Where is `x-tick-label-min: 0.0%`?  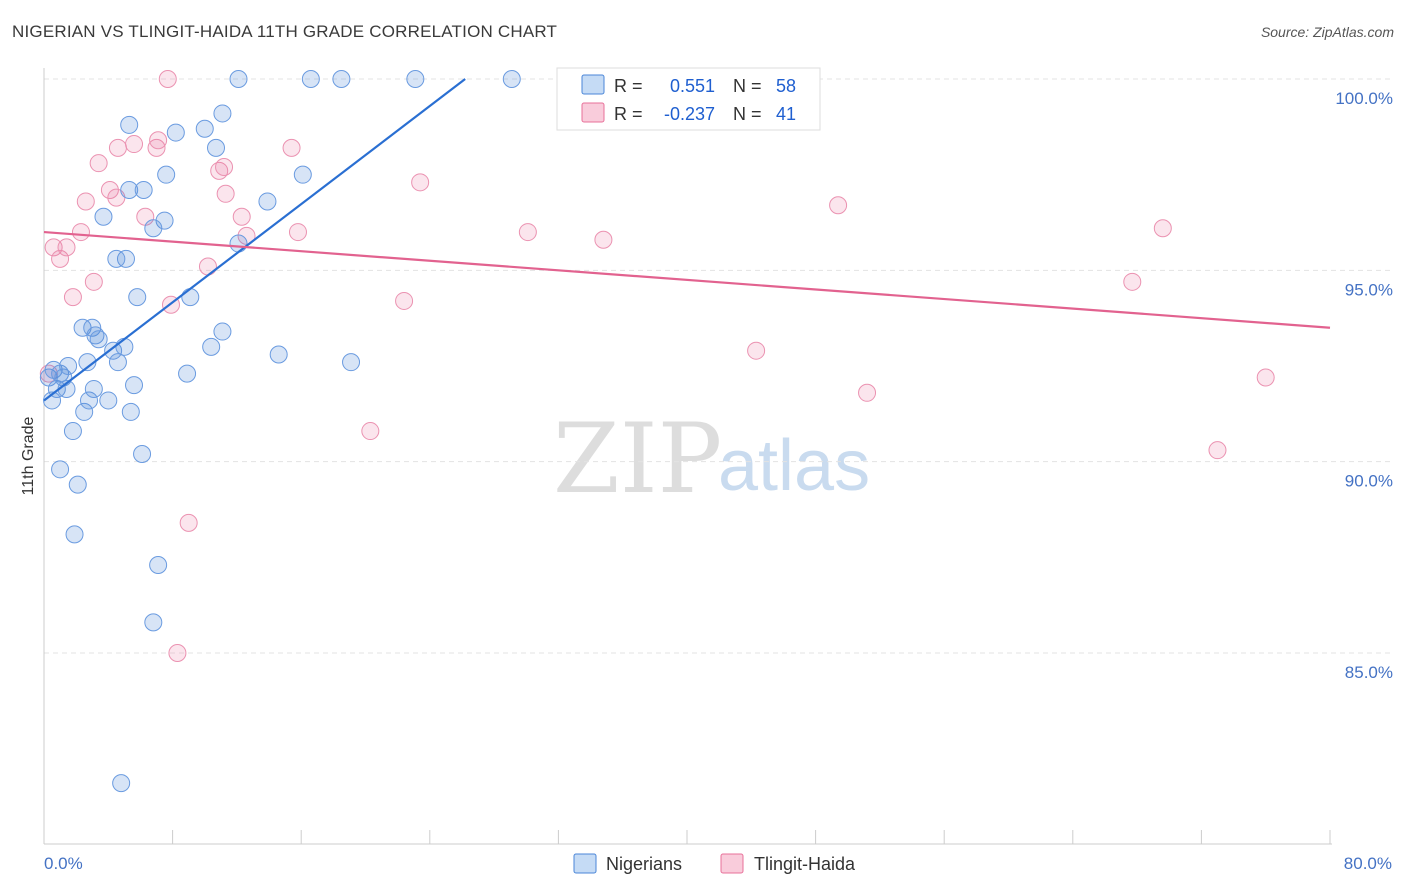 x-tick-label-min: 0.0% is located at coordinates (63, 863).